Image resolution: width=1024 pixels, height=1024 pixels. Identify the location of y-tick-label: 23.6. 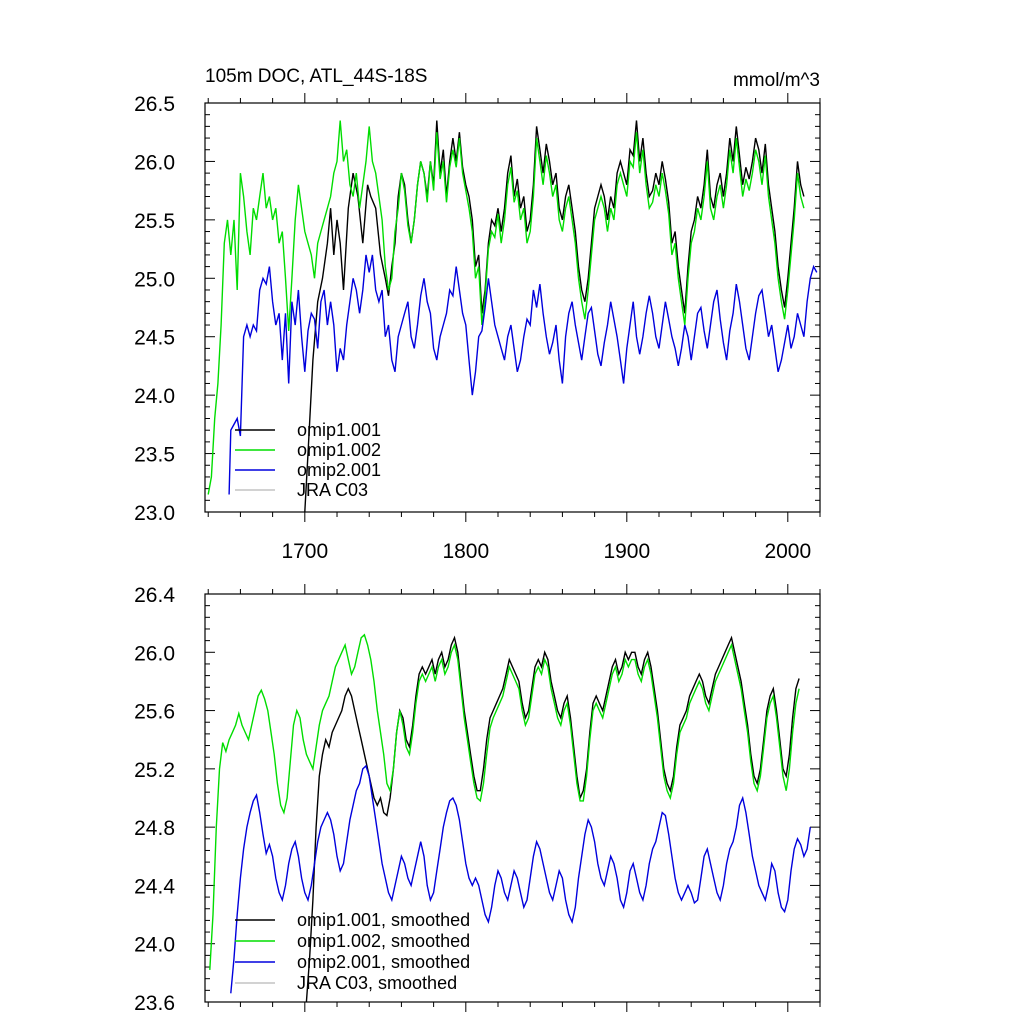
(154, 1003).